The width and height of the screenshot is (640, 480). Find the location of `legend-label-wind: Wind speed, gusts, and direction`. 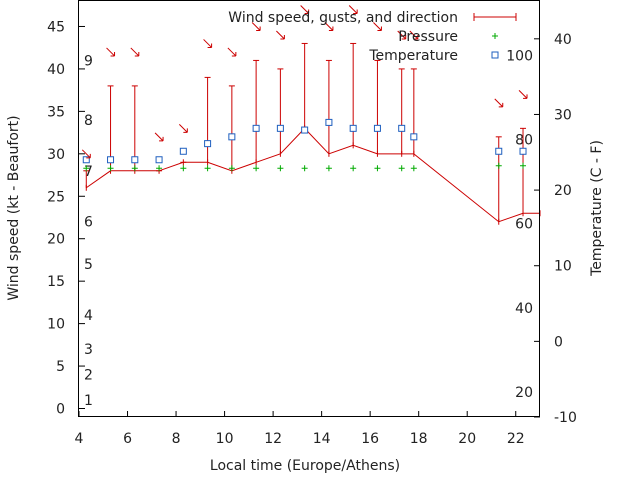

legend-label-wind: Wind speed, gusts, and direction is located at coordinates (343, 18).